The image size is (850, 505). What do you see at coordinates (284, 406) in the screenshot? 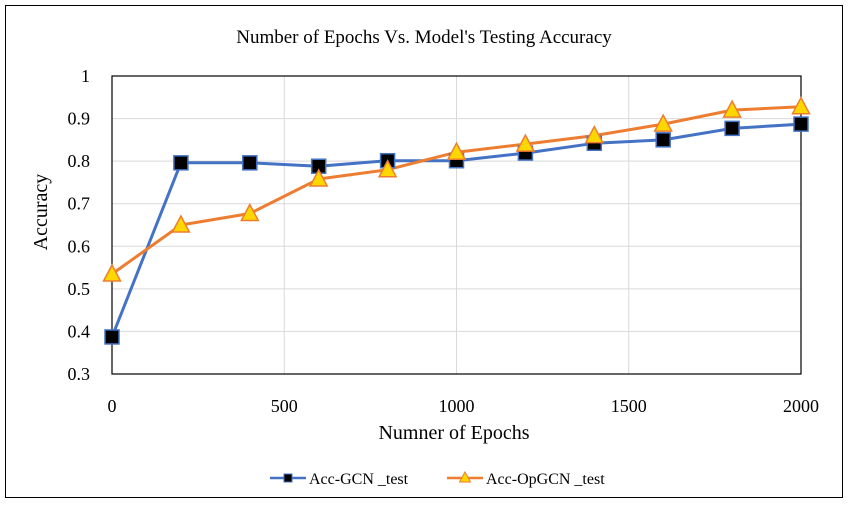
I see `x-tick-label: 500` at bounding box center [284, 406].